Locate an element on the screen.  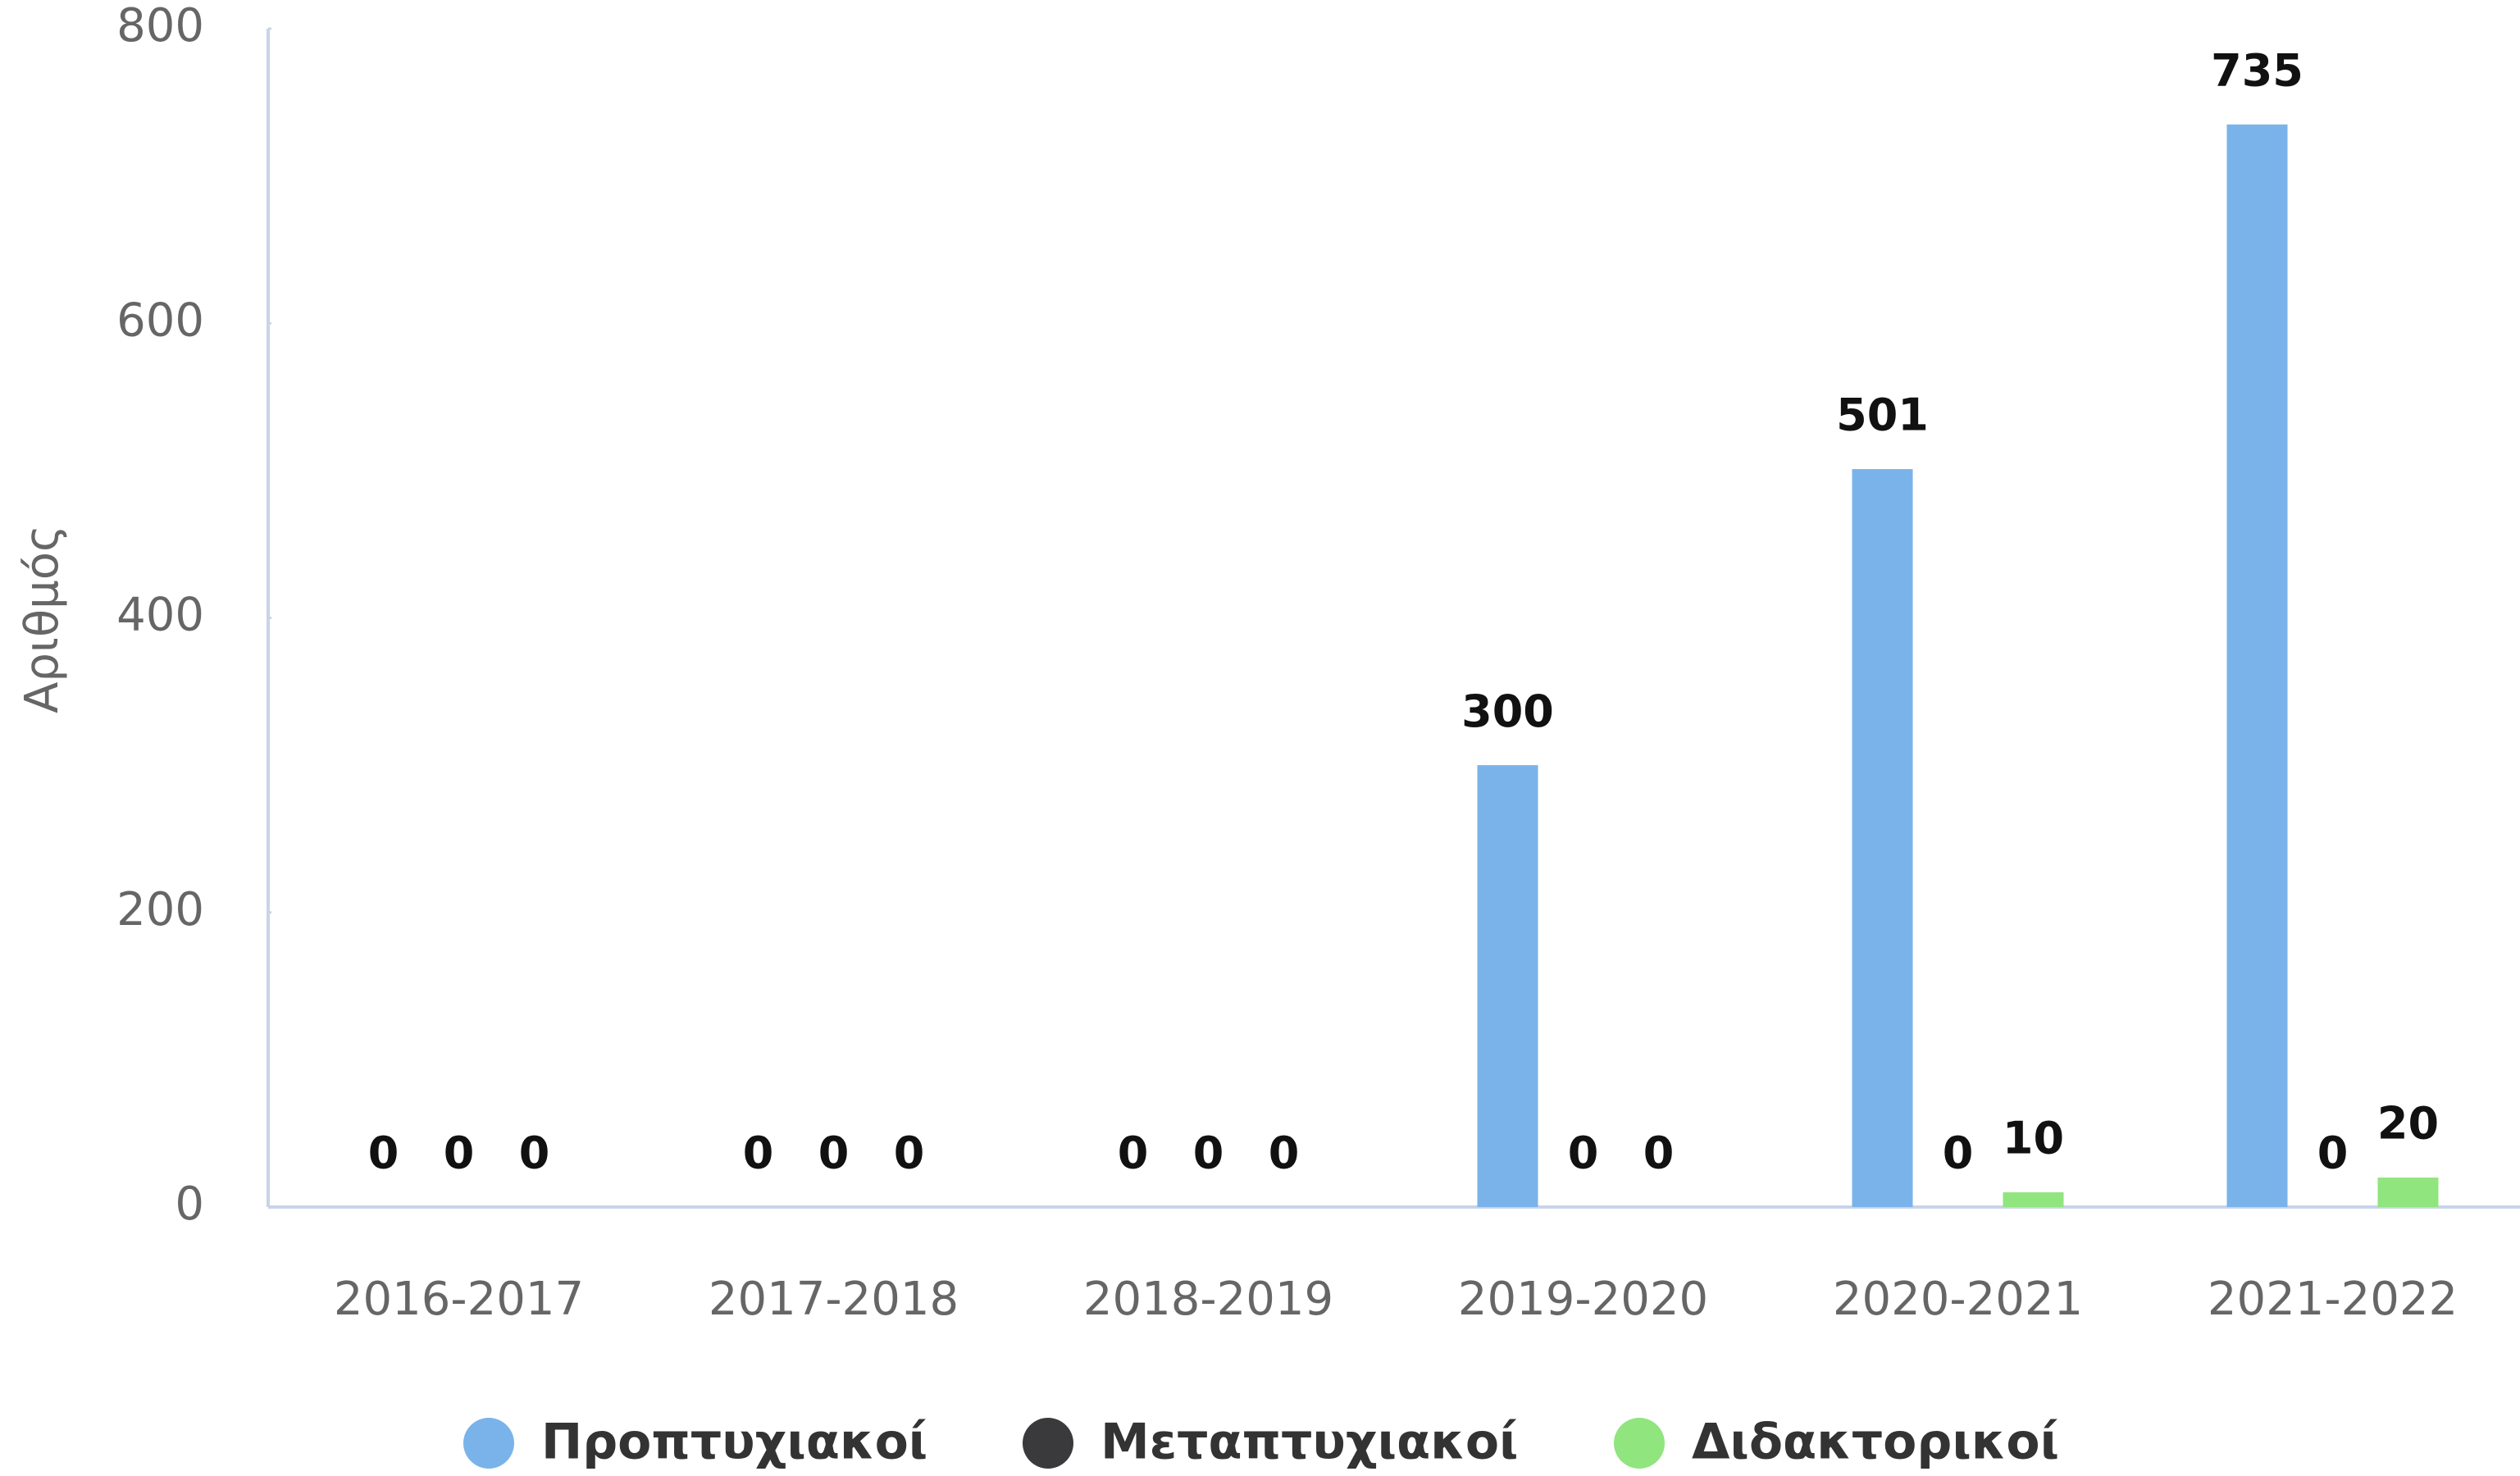
y-tick-label: 400 is located at coordinates (160, 615).